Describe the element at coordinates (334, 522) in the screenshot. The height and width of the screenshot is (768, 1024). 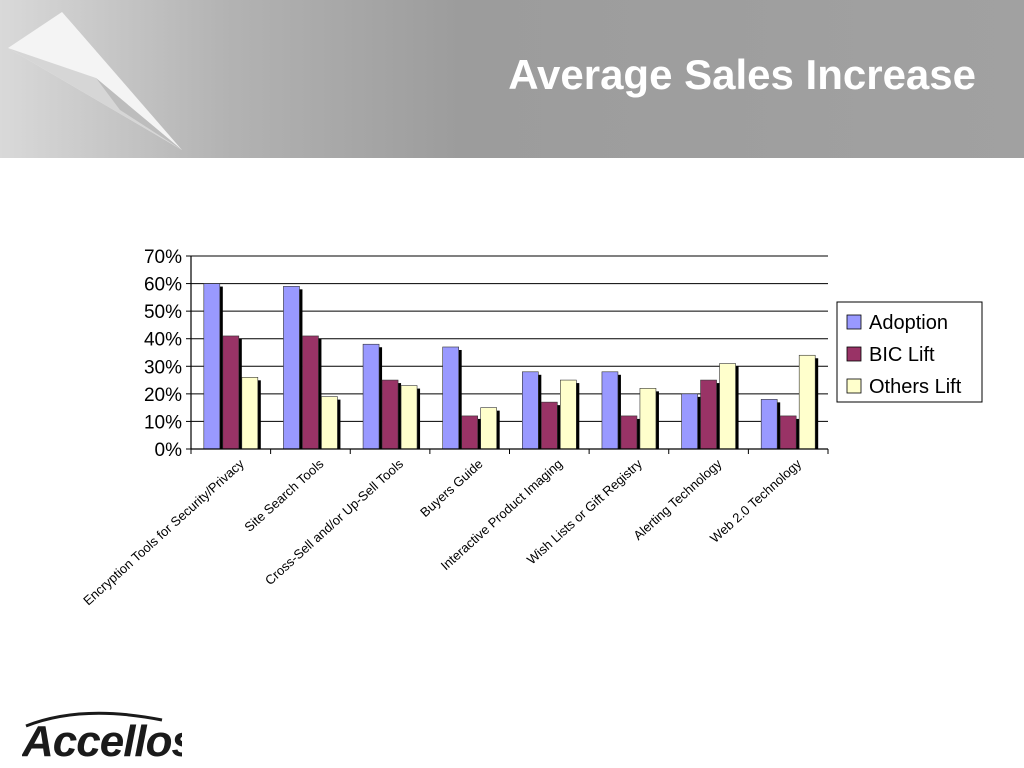
I see `x-category-label: Cross-Sell and/or Up-Sell Tools` at that location.